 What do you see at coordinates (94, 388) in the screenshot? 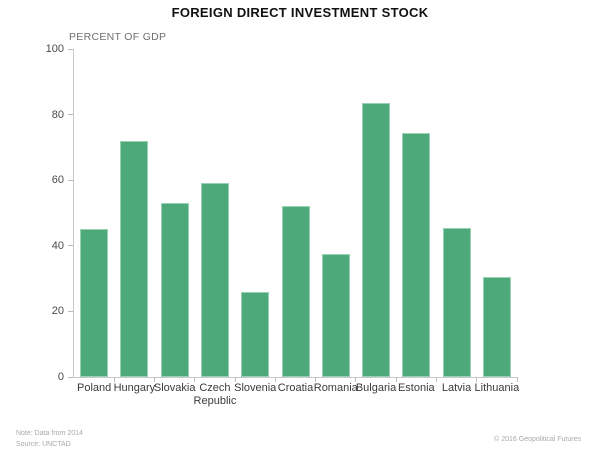
I see `x-axis-category-label: Poland` at bounding box center [94, 388].